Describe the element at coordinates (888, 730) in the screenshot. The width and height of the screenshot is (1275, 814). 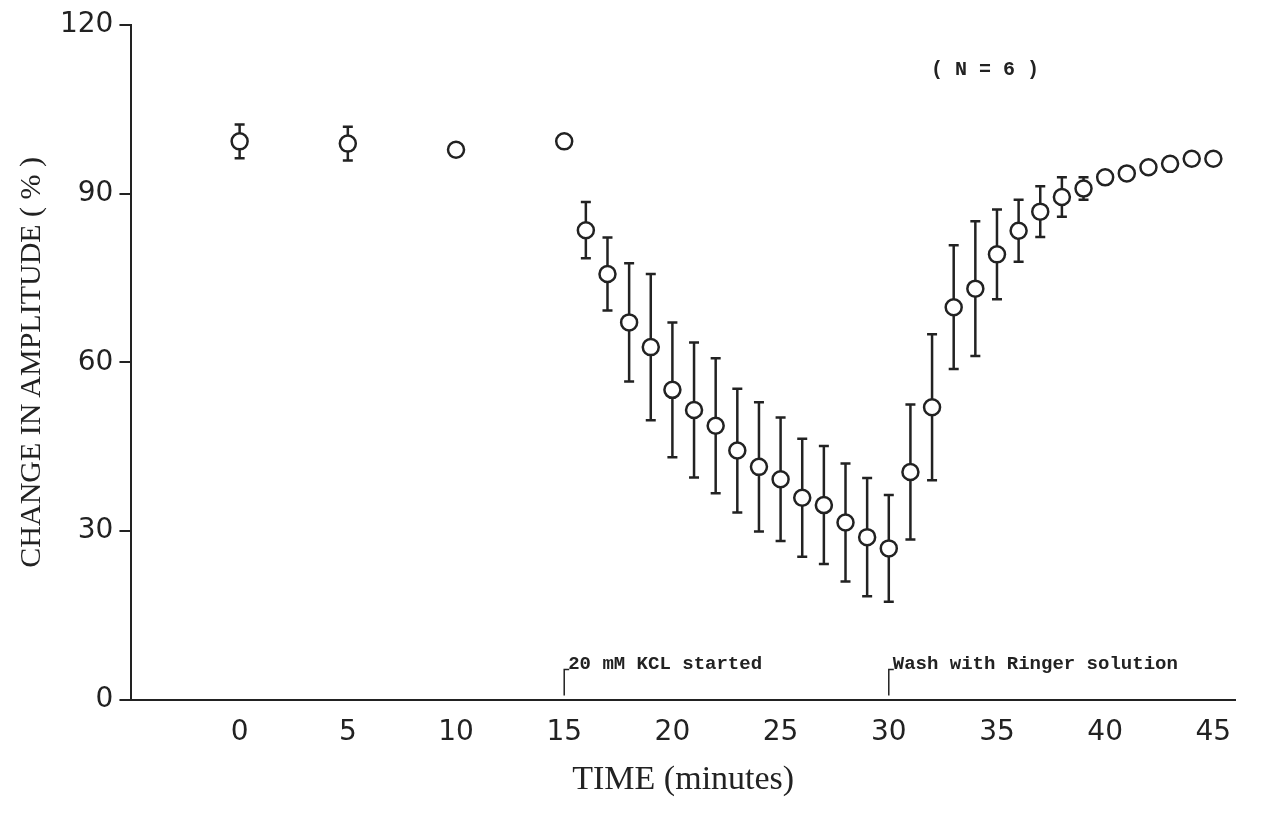
I see `x-tick-label: 30` at that location.